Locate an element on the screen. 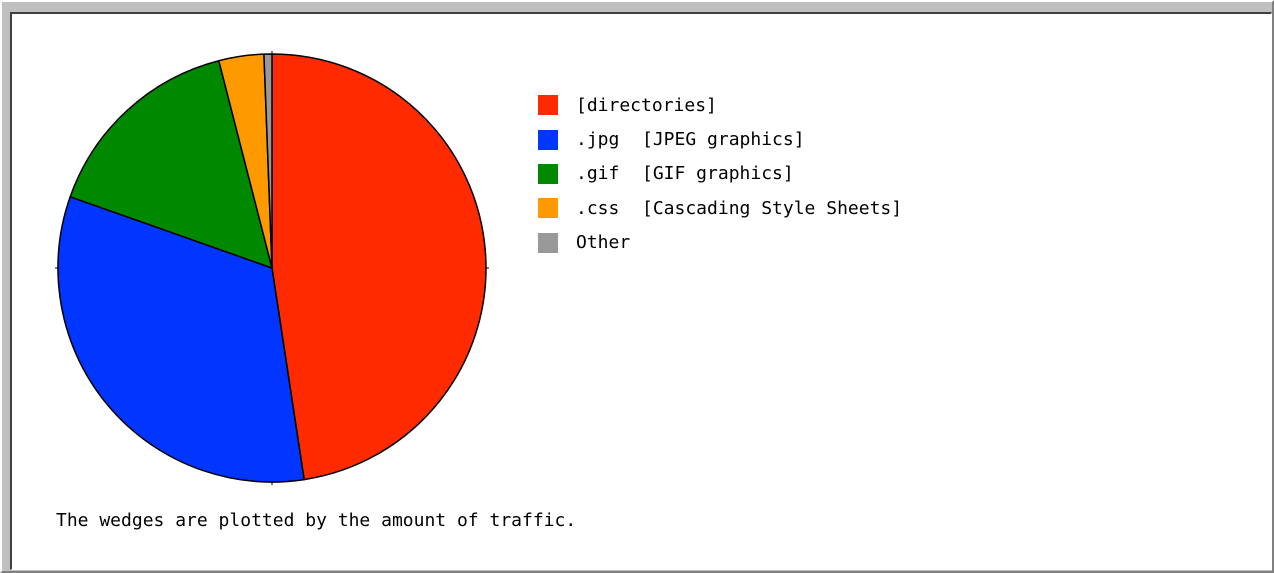 This screenshot has width=1274, height=573. legend-item-3: .css [Cascading Style Sheets] is located at coordinates (720, 208).